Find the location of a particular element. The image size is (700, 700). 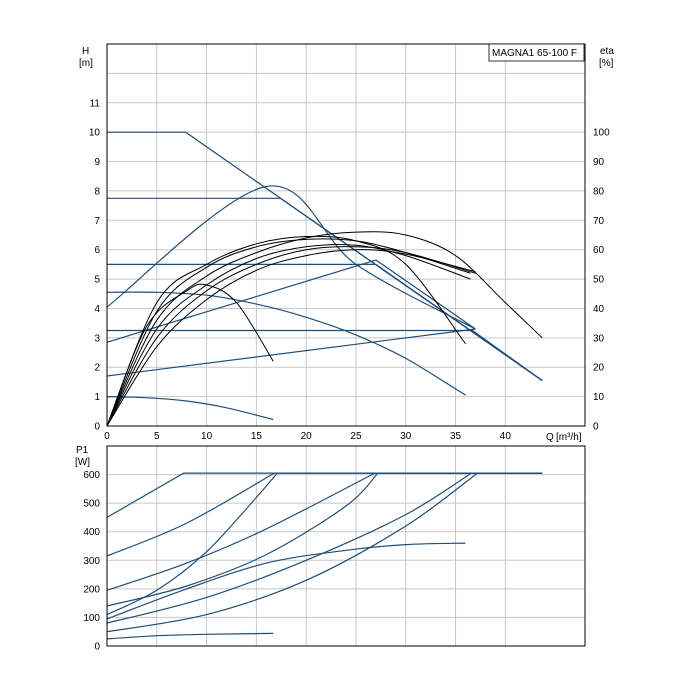

x-tick-label: 5 is located at coordinates (157, 436).